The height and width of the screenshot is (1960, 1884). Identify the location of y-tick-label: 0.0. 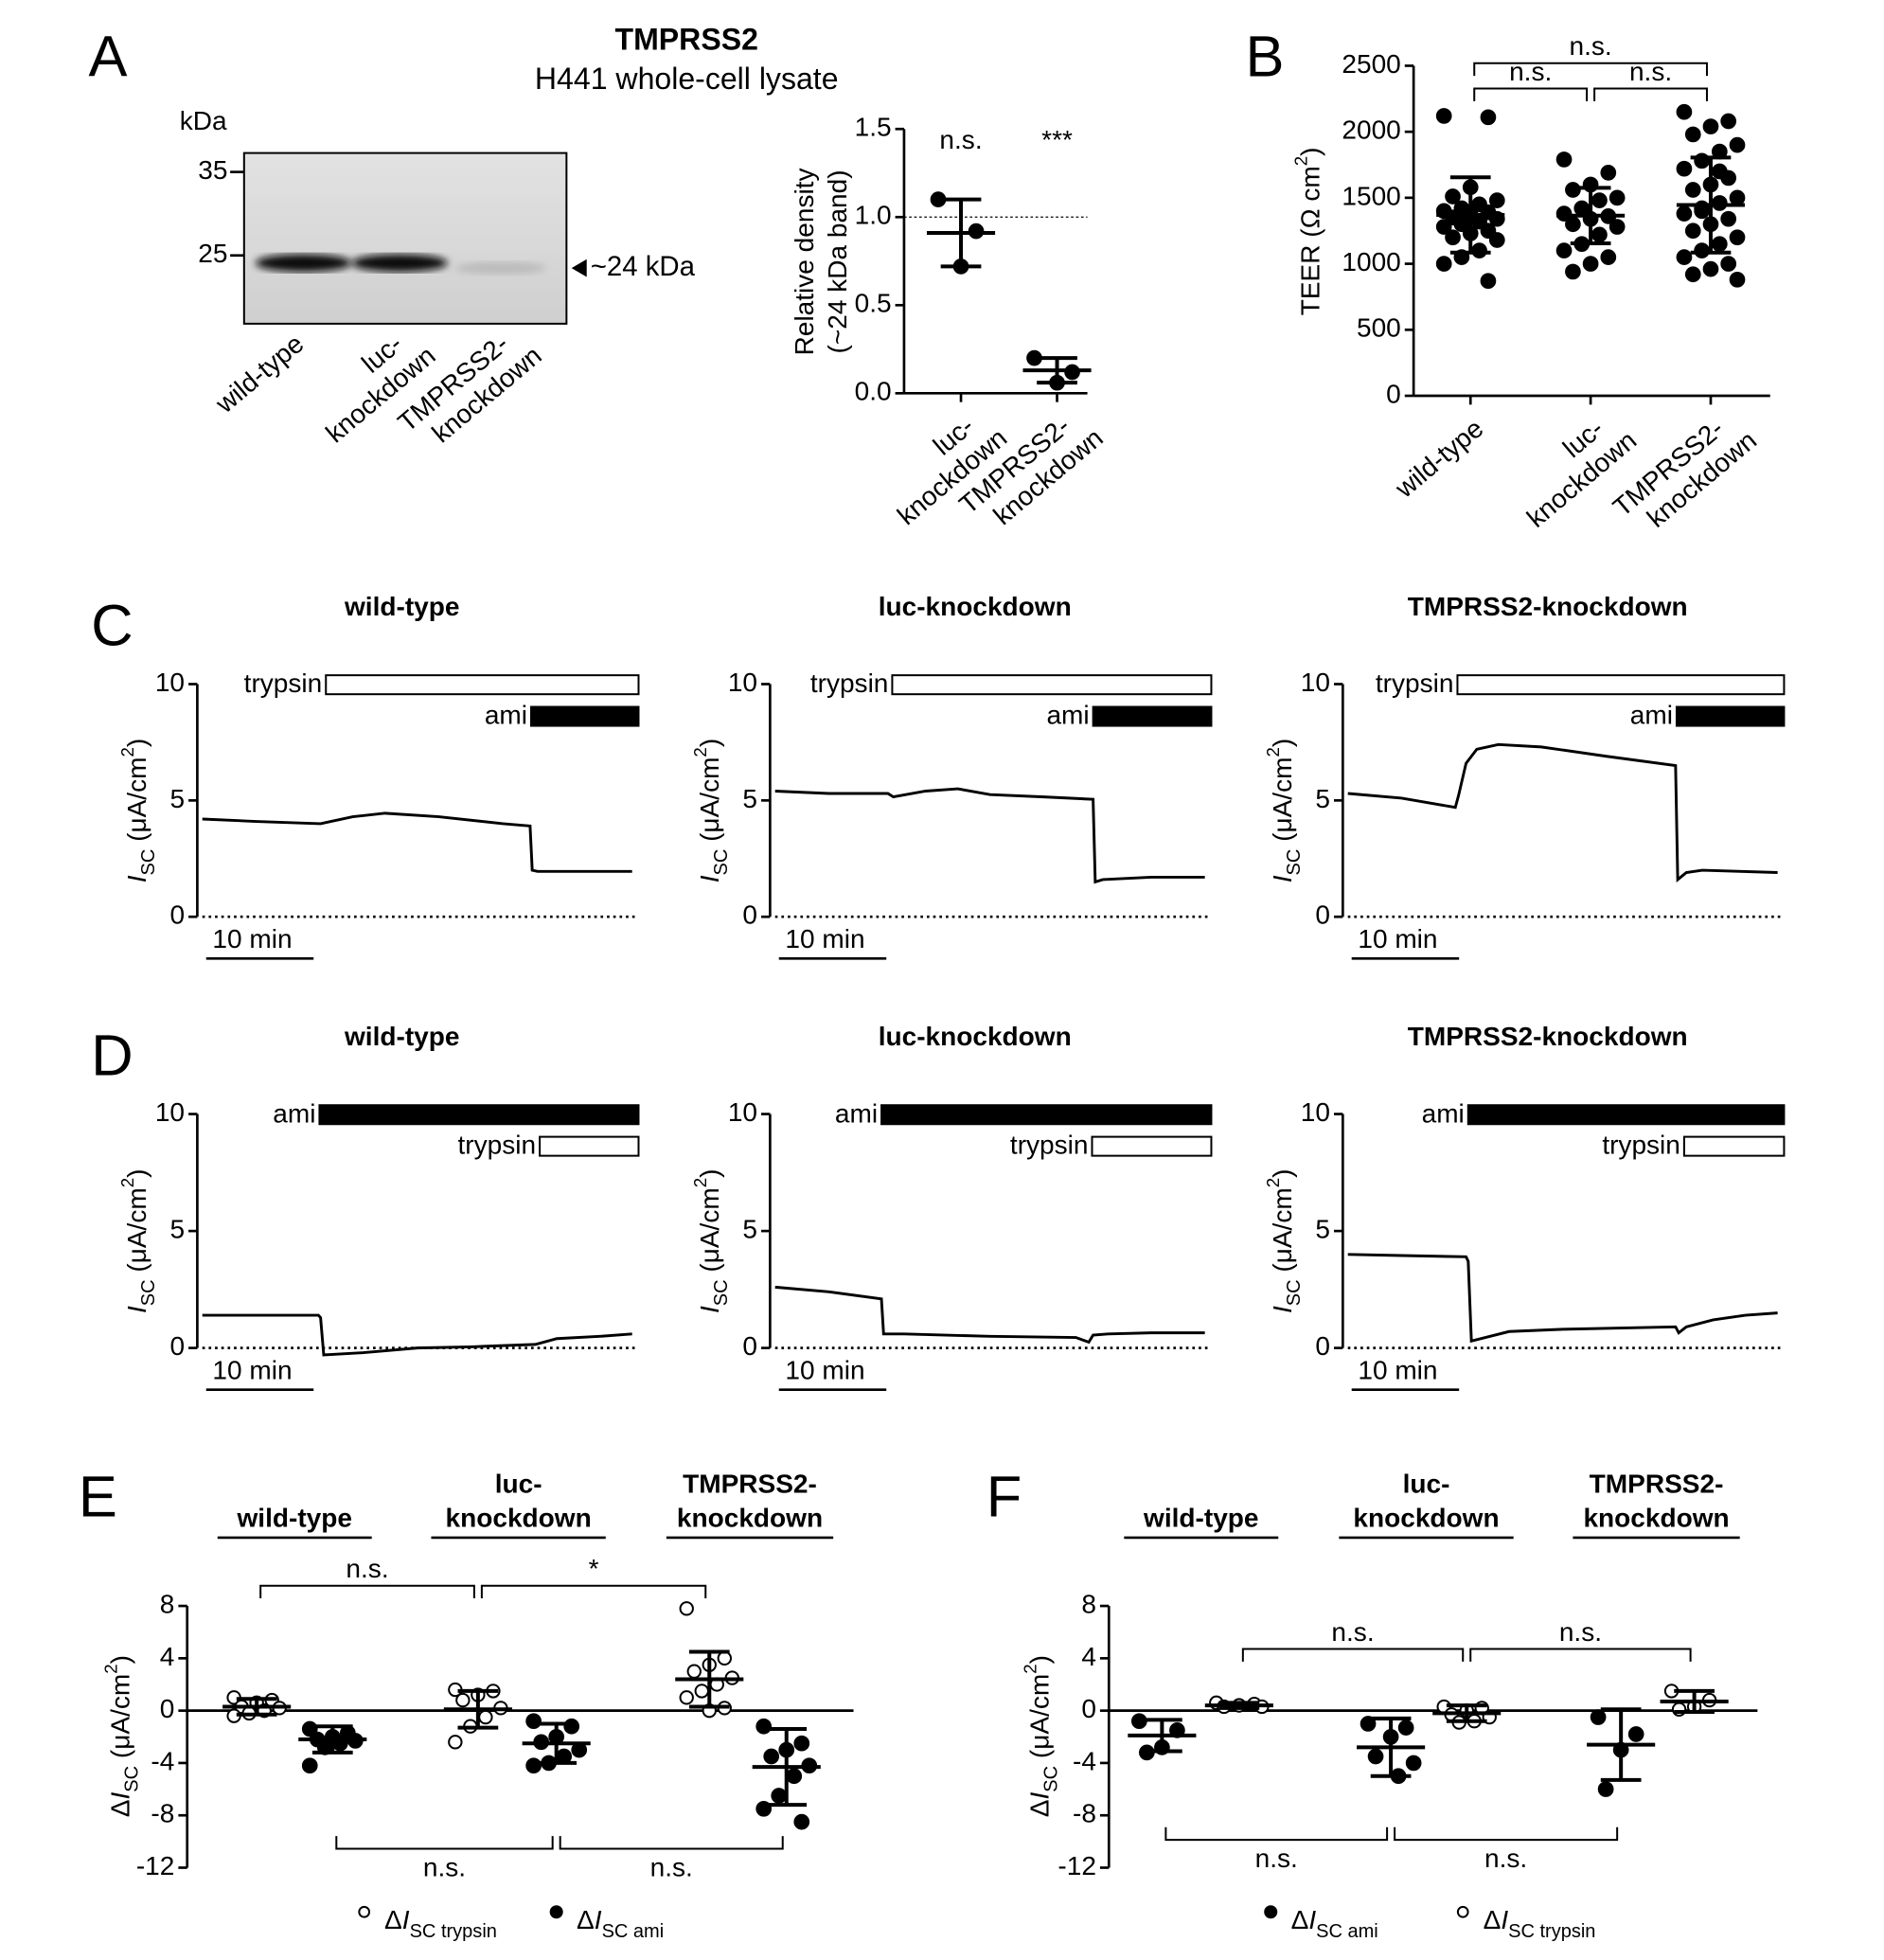
(874, 391).